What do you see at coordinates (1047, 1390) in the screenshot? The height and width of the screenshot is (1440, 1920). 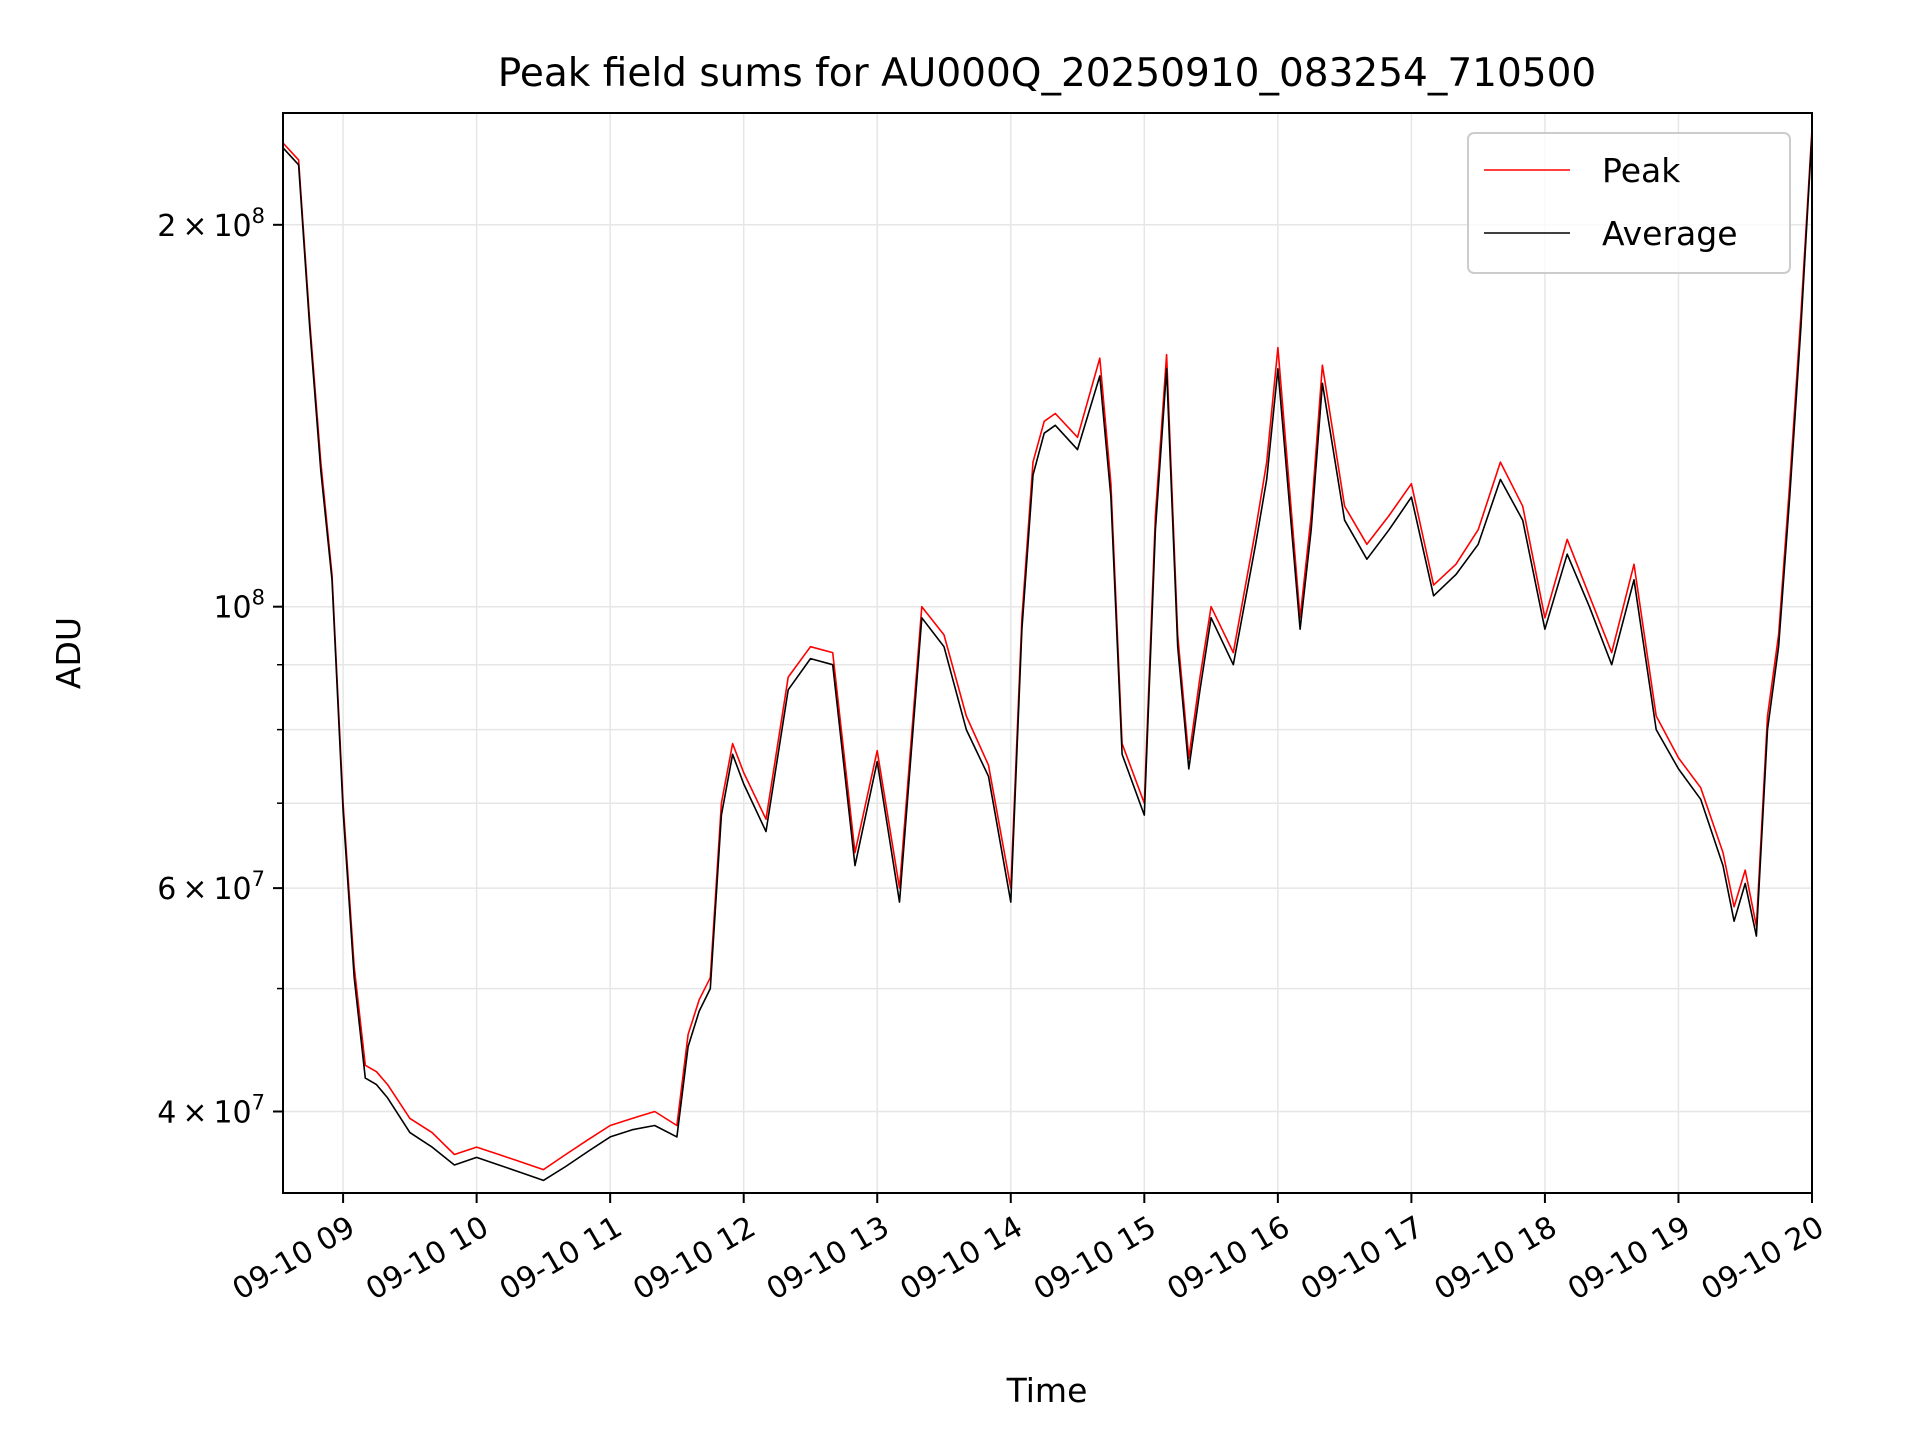 I see `x-axis-label: Time` at bounding box center [1047, 1390].